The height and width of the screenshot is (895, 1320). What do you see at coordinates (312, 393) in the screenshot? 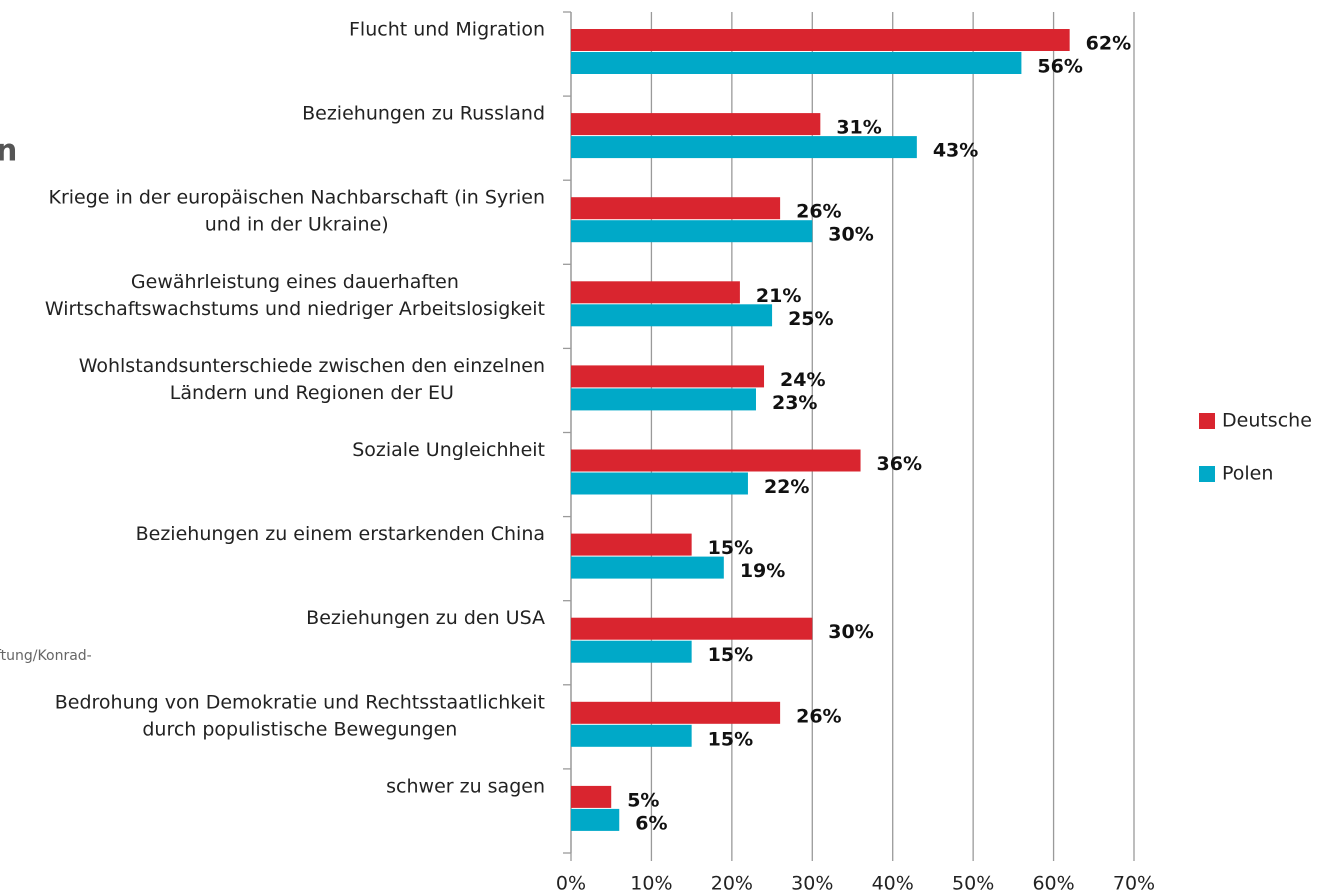
I see `y-tick-label: Ländern und Regionen der EU` at bounding box center [312, 393].